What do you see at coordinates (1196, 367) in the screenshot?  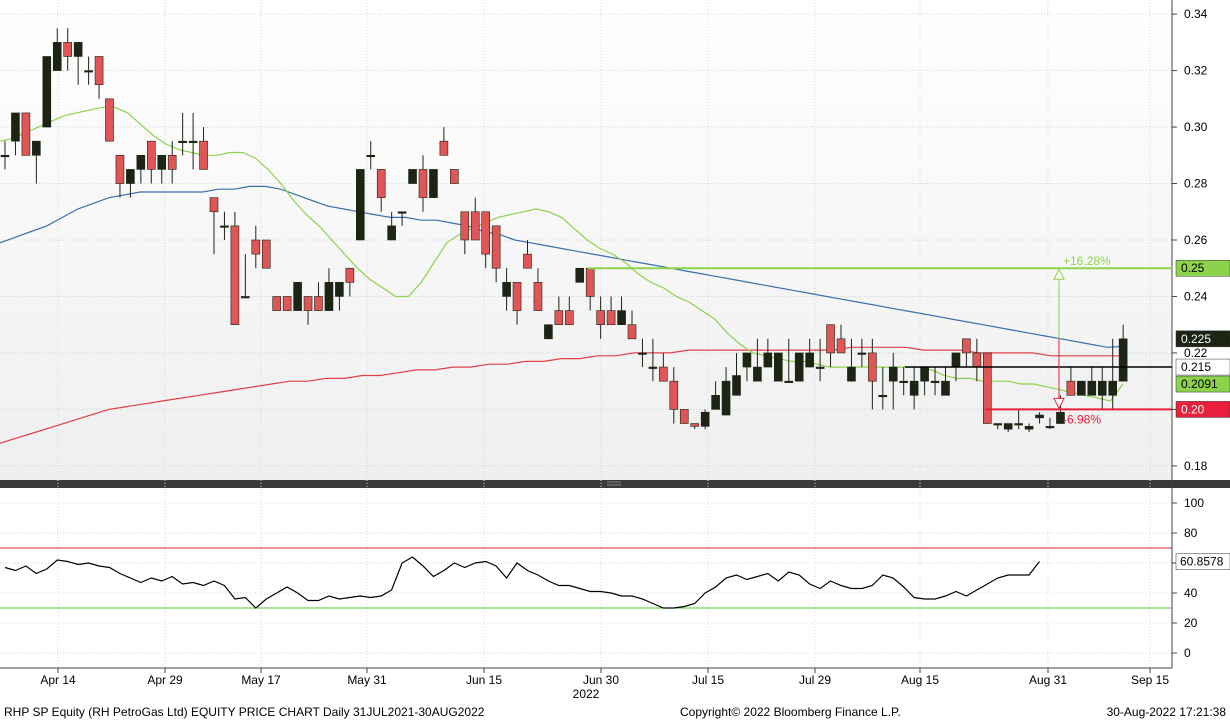 I see `price-value-label-text: 0.215` at bounding box center [1196, 367].